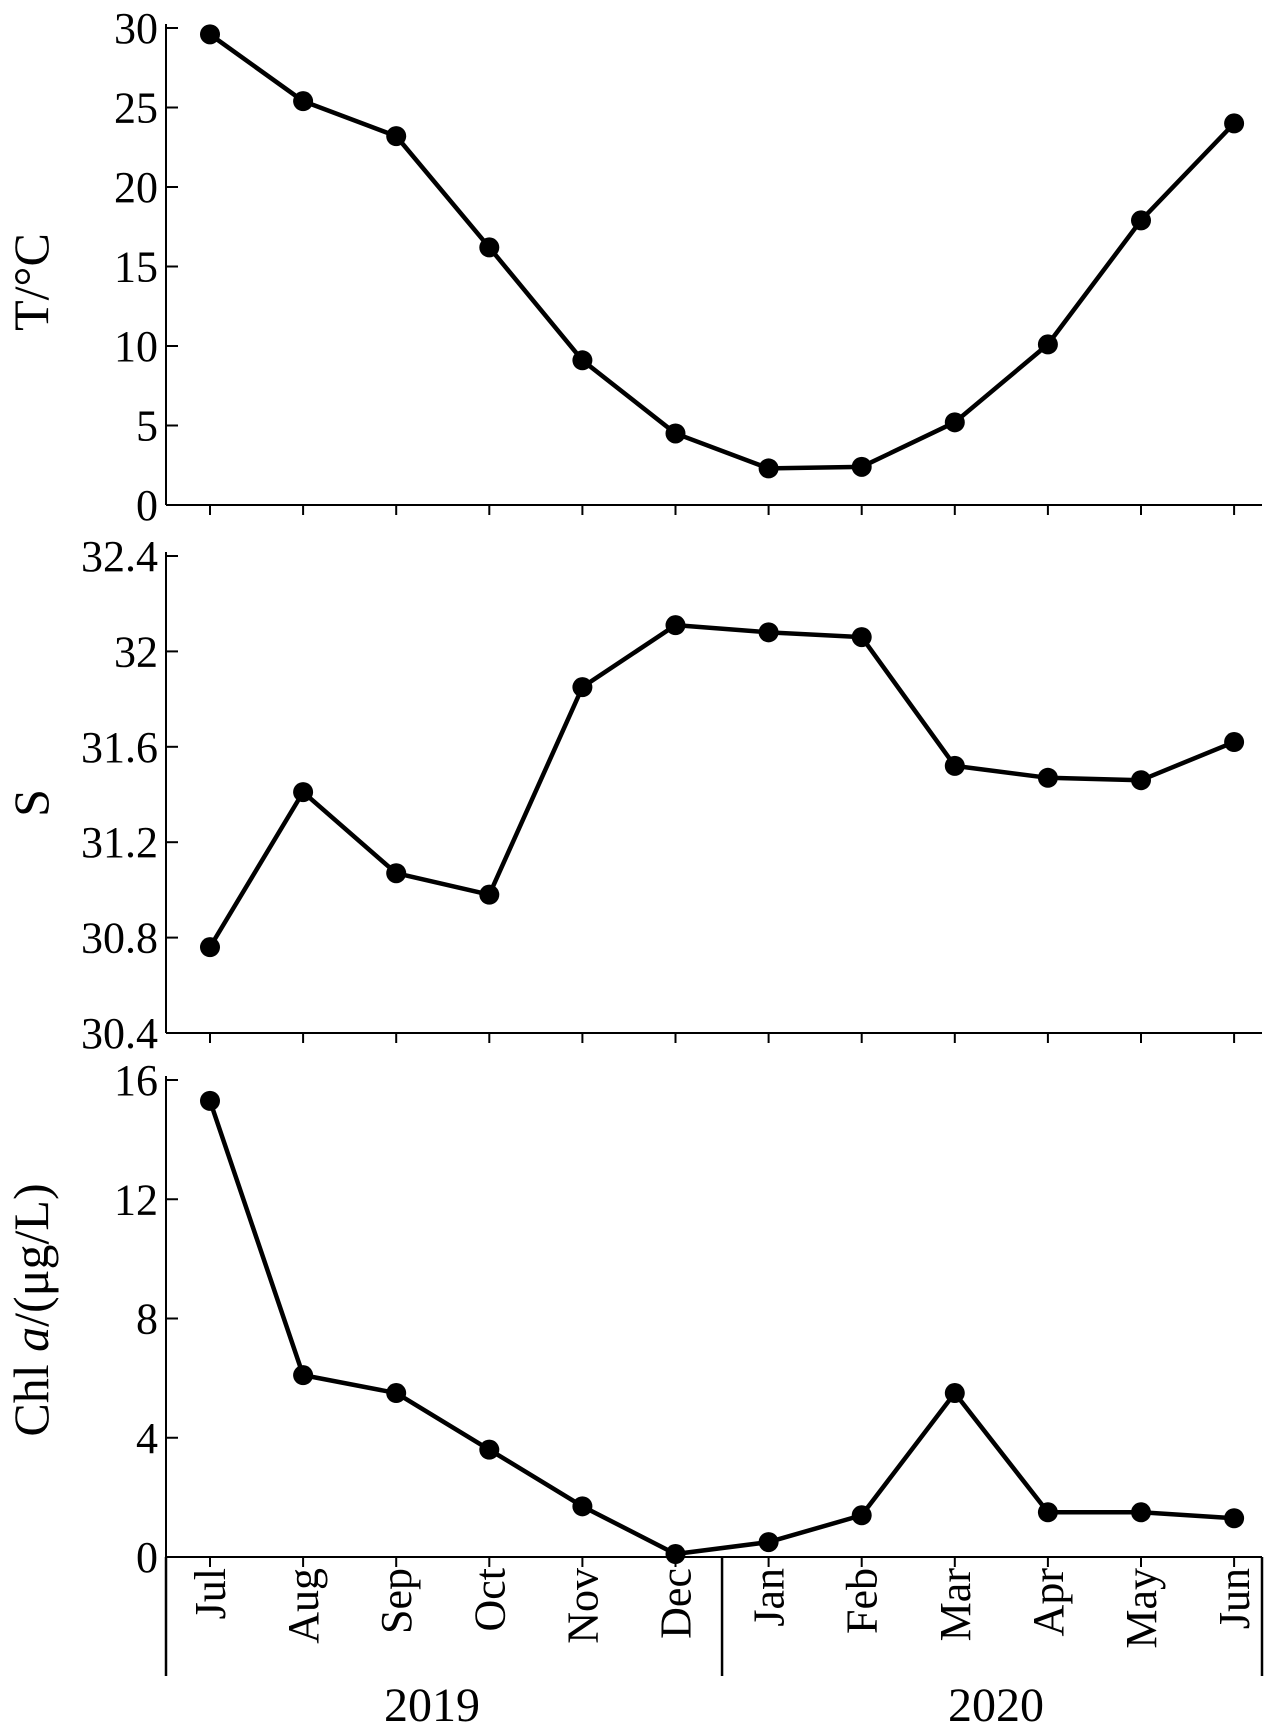 The image size is (1280, 1734). What do you see at coordinates (303, 1606) in the screenshot?
I see `month-tick-label: Aug` at bounding box center [303, 1606].